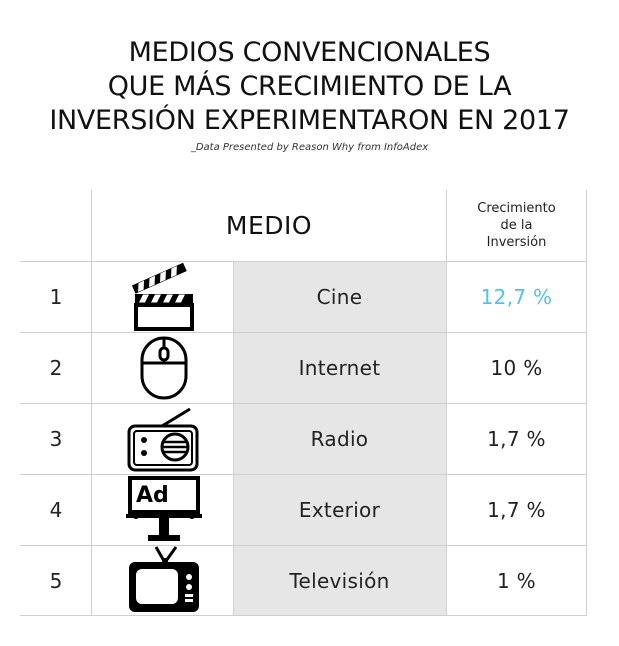  Describe the element at coordinates (339, 296) in the screenshot. I see `medio-cell: Cine` at that location.